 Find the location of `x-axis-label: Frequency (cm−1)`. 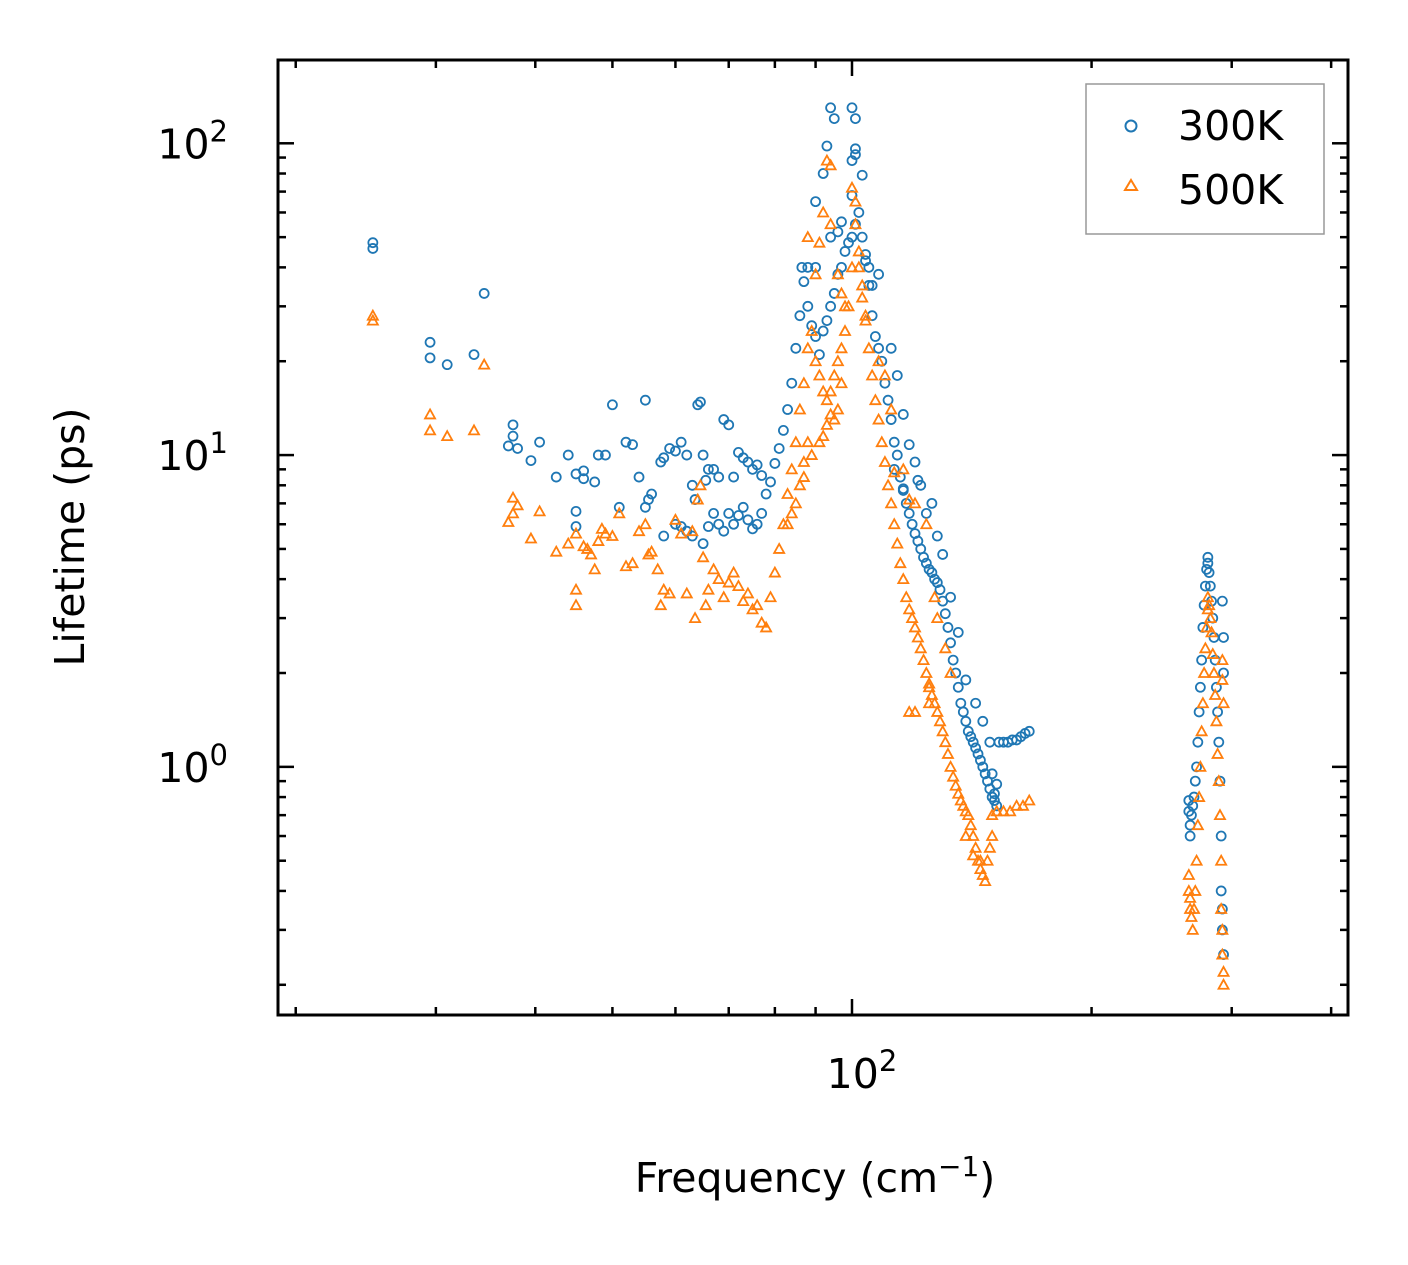

x-axis-label: Frequency (cm−1) is located at coordinates (815, 1176).